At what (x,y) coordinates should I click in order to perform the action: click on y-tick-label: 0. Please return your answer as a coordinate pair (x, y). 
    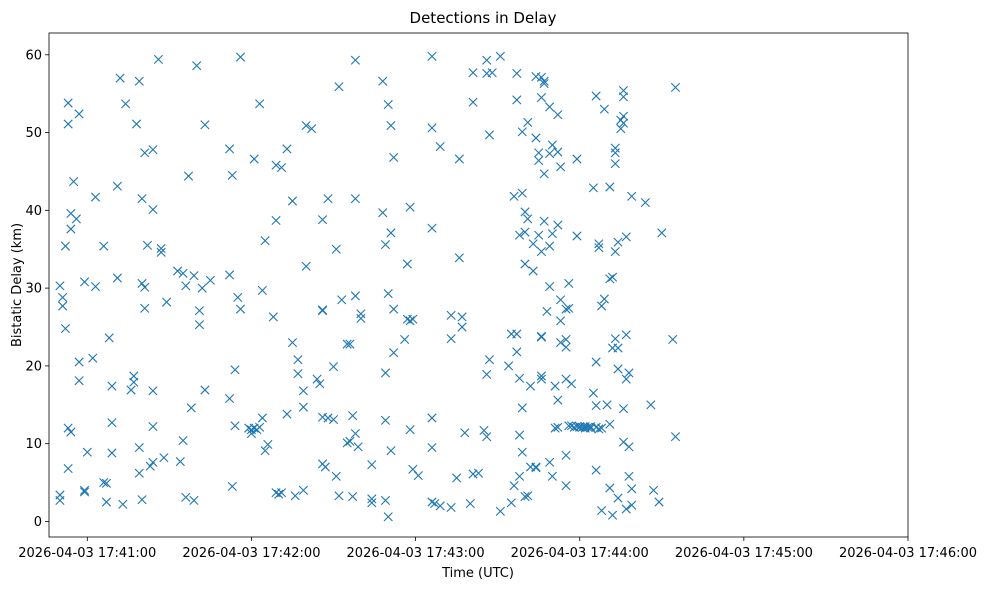
    Looking at the image, I should click on (38, 522).